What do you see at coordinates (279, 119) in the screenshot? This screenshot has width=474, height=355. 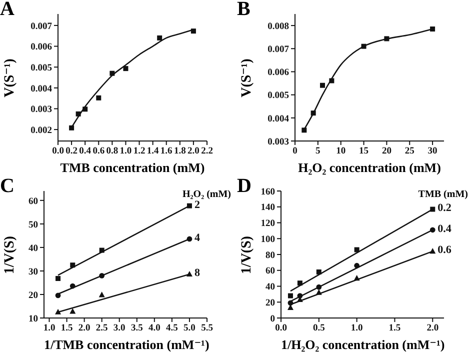 I see `y-tick-label: 0.004` at bounding box center [279, 119].